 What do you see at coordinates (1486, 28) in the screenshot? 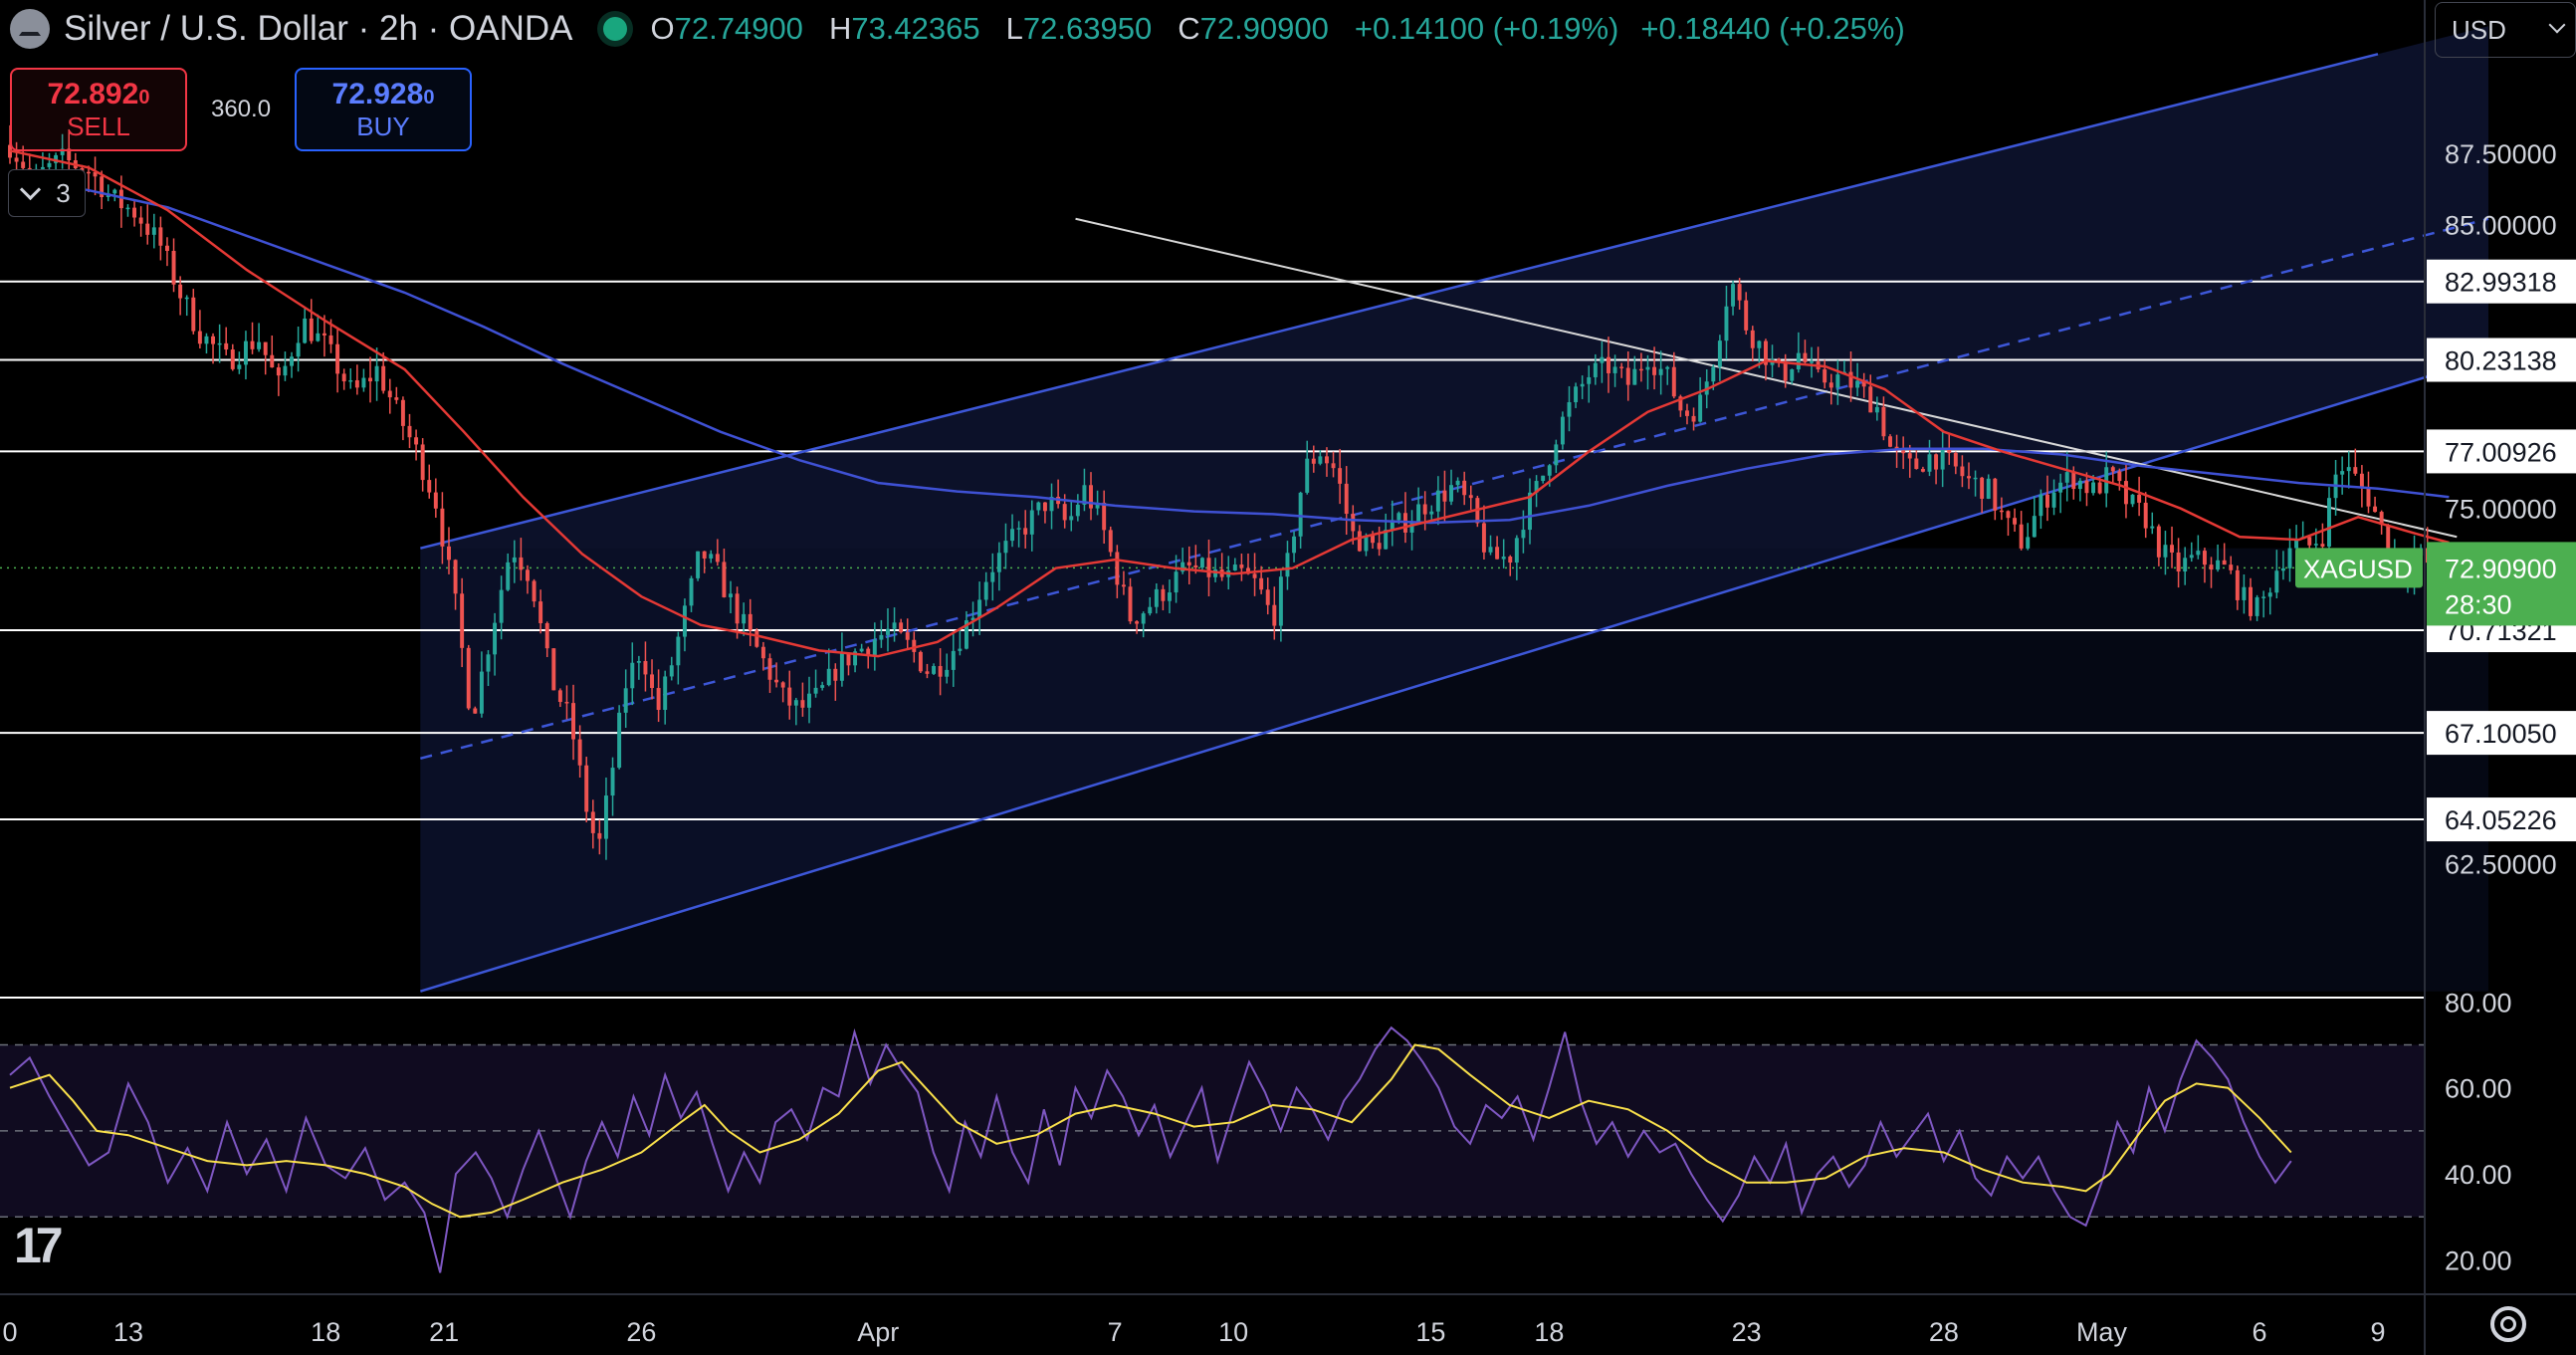
I see `change-value: +0.14100 (+0.19%)` at bounding box center [1486, 28].